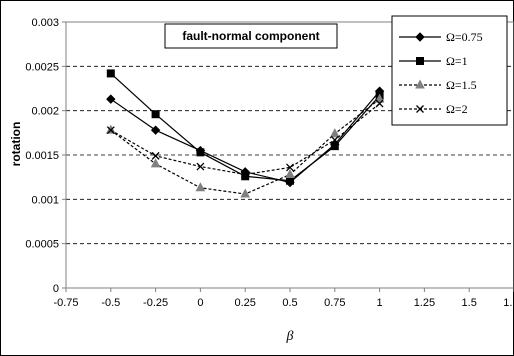 Image resolution: width=514 pixels, height=356 pixels. What do you see at coordinates (65, 303) in the screenshot?
I see `x-tick-label: -0.75` at bounding box center [65, 303].